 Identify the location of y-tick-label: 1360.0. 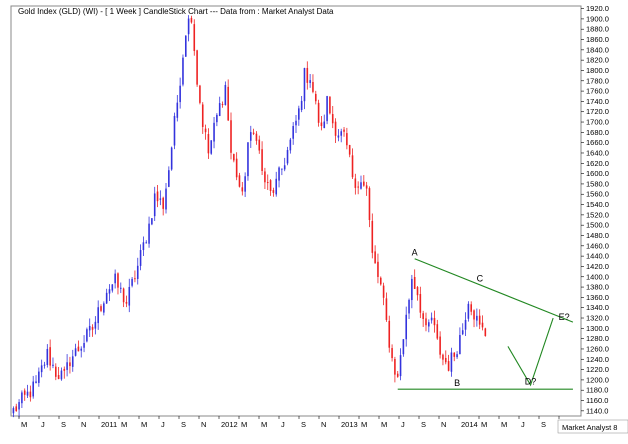
(597, 297).